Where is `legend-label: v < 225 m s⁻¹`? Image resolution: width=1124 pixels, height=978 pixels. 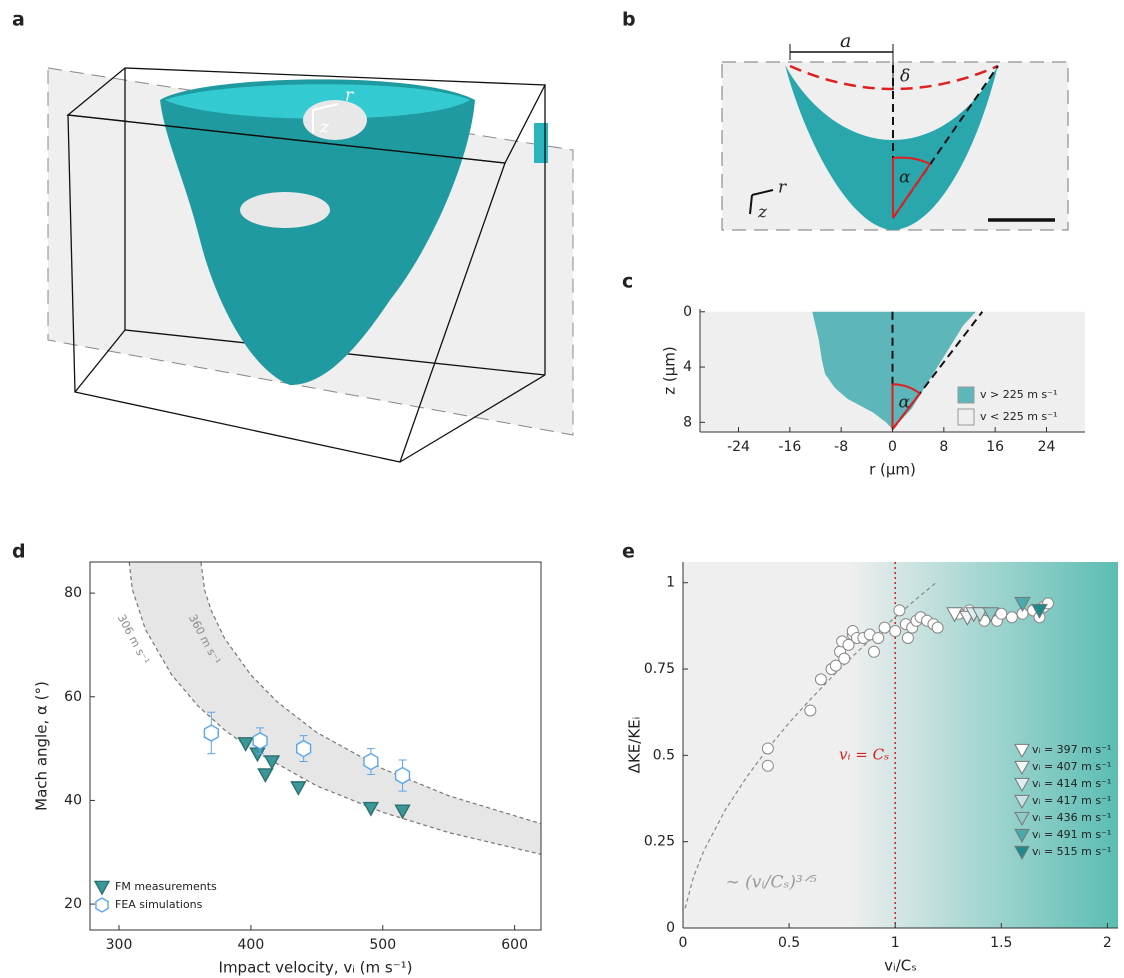 legend-label: v < 225 m s⁻¹ is located at coordinates (1018, 416).